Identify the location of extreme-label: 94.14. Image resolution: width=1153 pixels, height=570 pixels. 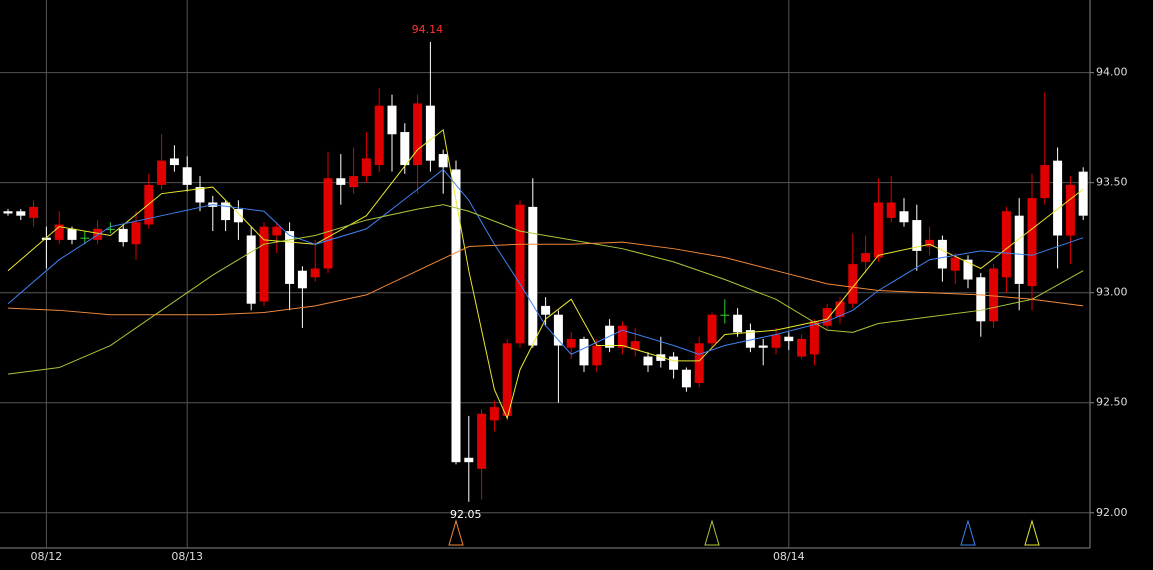
(428, 29).